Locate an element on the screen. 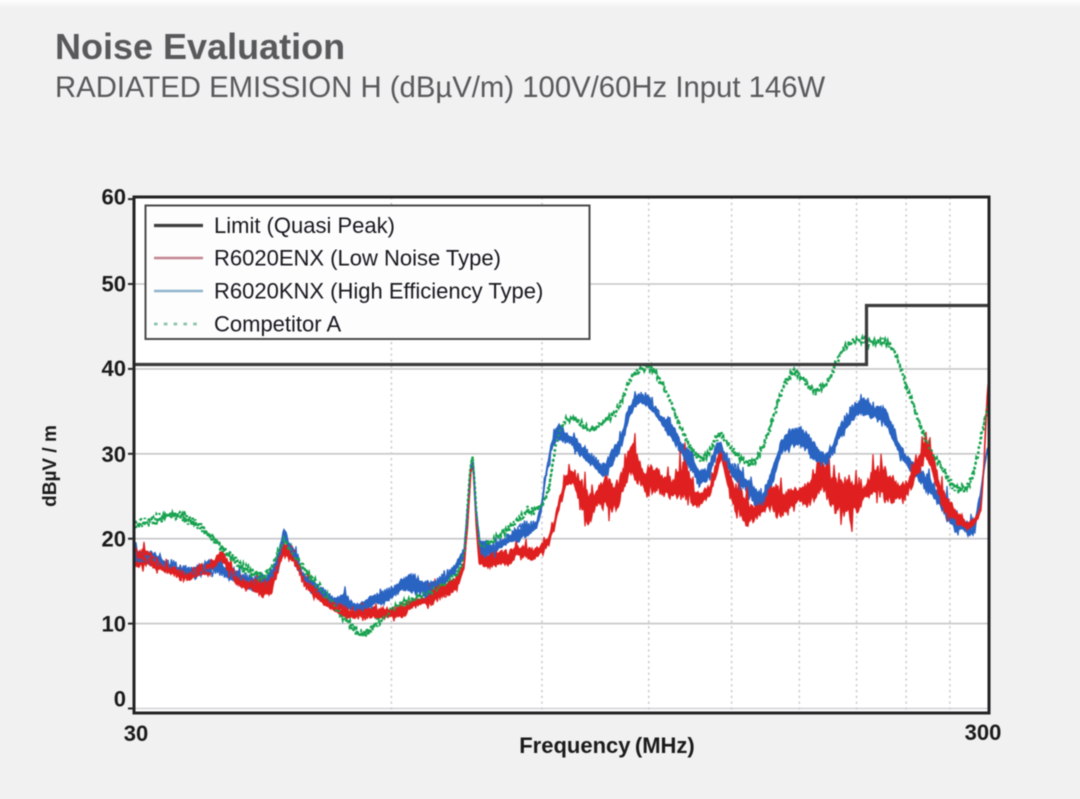 The width and height of the screenshot is (1080, 799). svg-text: Limit (Quasi Peak) is located at coordinates (304, 225).